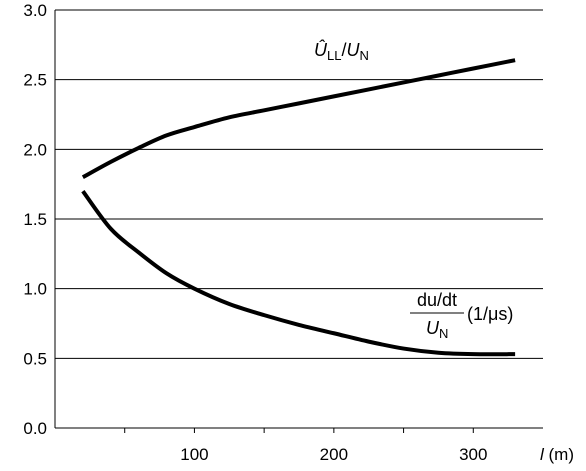 This screenshot has height=471, width=586. What do you see at coordinates (35, 428) in the screenshot?
I see `y-tick-label: 0.0` at bounding box center [35, 428].